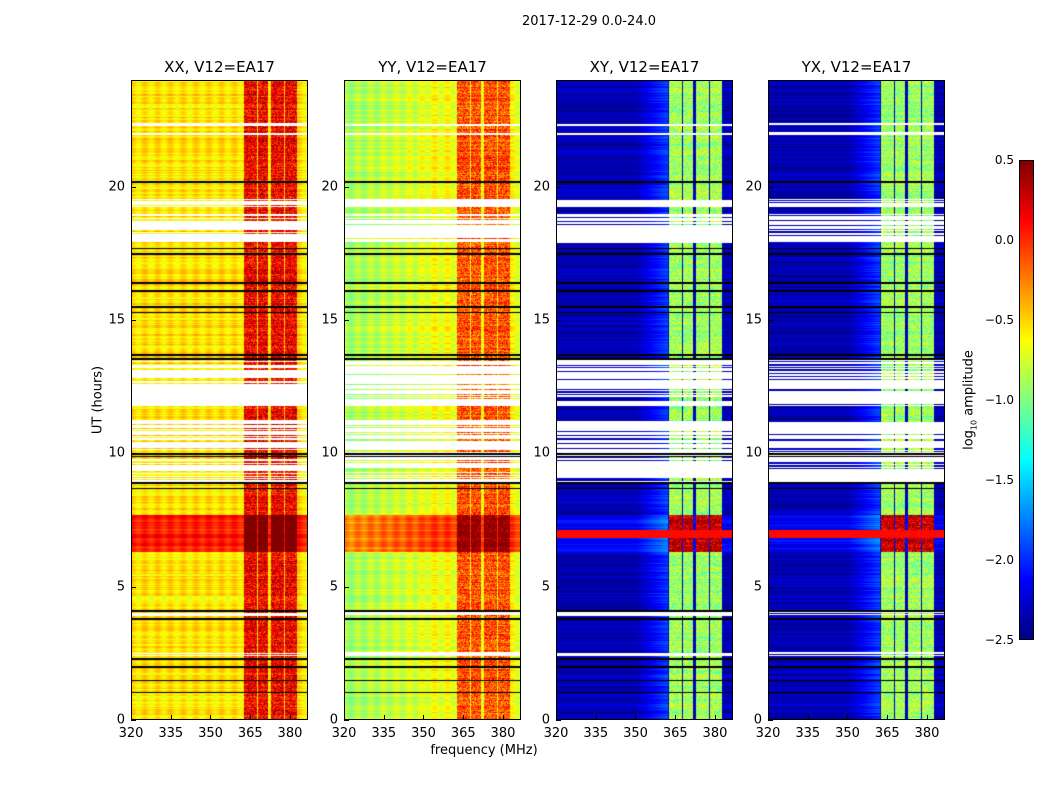  Describe the element at coordinates (219, 67) in the screenshot. I see `panel-title: XX, V12=EA17` at that location.